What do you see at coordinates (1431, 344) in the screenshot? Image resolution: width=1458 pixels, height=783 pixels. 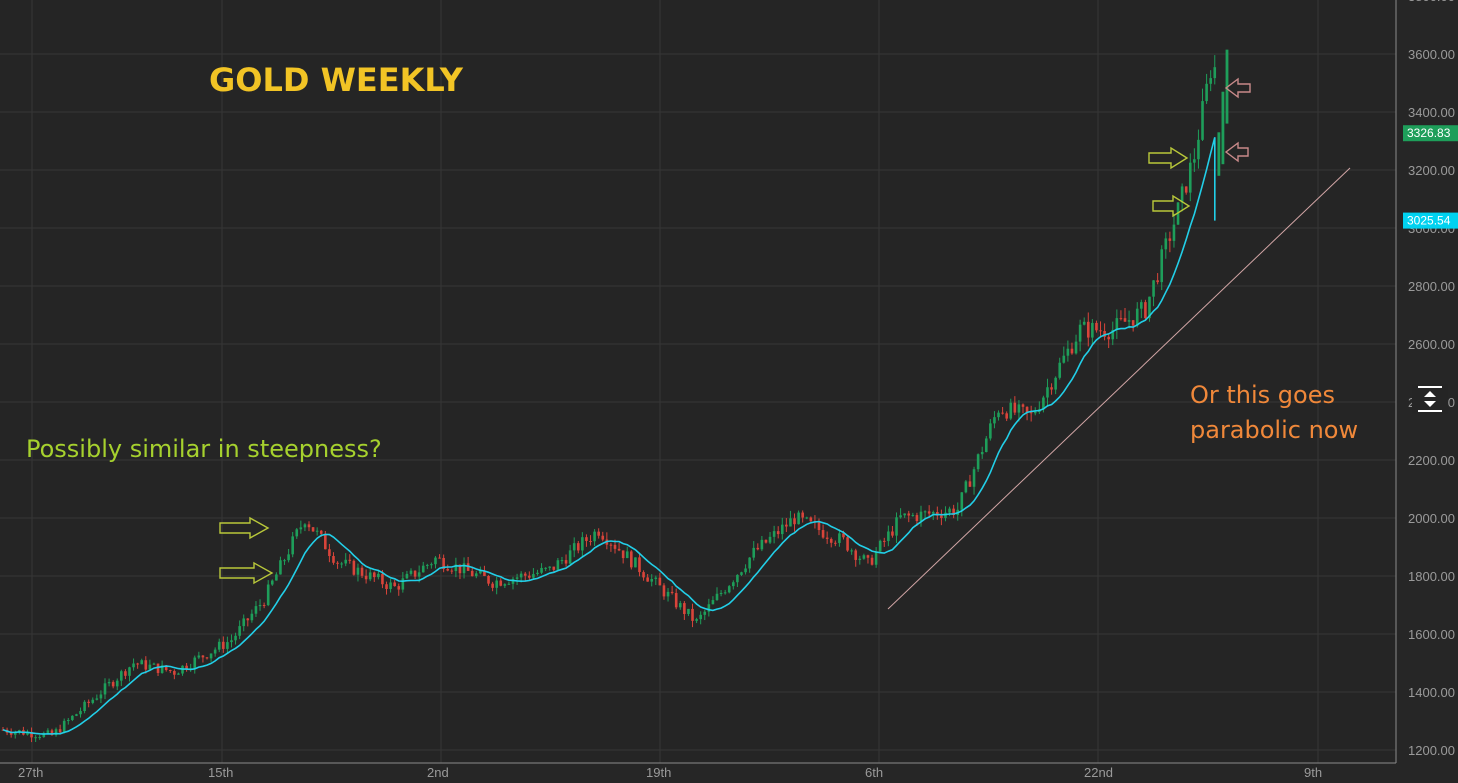 I see `y-tick-label: 2600.00` at bounding box center [1431, 344].